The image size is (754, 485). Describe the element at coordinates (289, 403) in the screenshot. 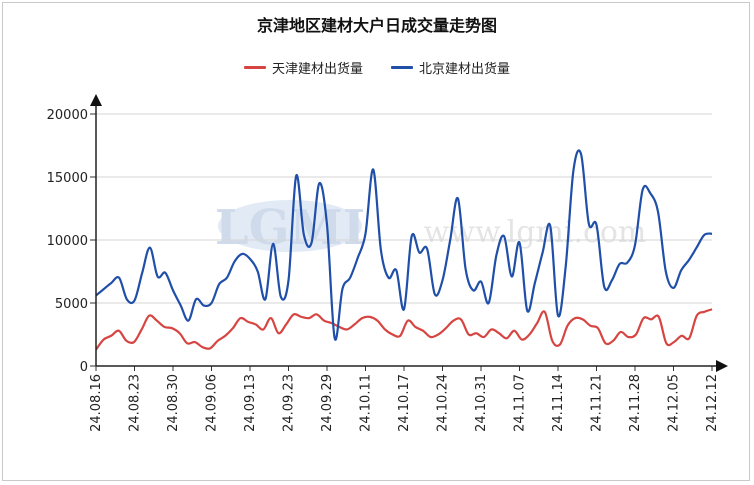

I see `x-tick-label: 24.09.23` at that location.